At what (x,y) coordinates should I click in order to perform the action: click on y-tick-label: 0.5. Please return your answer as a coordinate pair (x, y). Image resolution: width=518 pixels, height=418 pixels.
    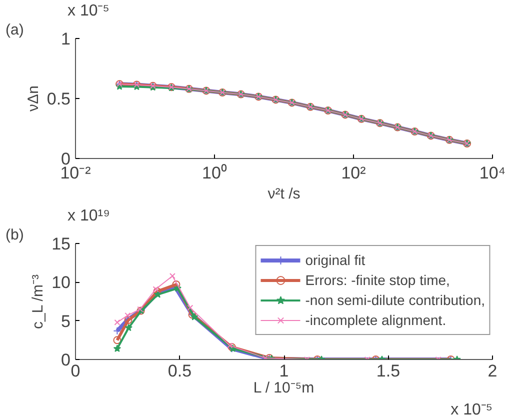
    Looking at the image, I should click on (58, 99).